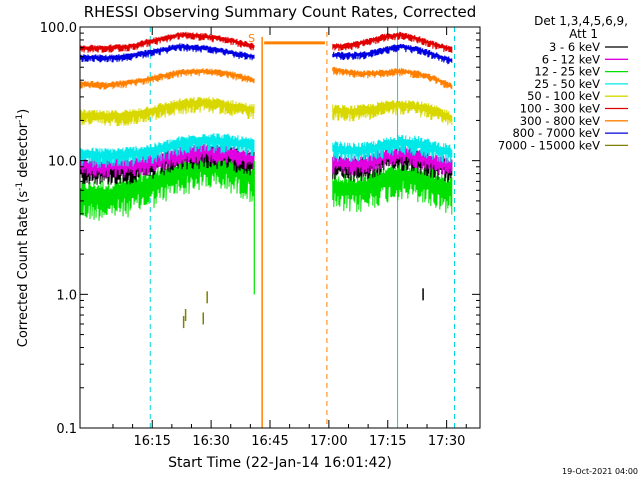 The width and height of the screenshot is (640, 480). Describe the element at coordinates (151, 441) in the screenshot. I see `x-tick-label-0: 16:15` at that location.